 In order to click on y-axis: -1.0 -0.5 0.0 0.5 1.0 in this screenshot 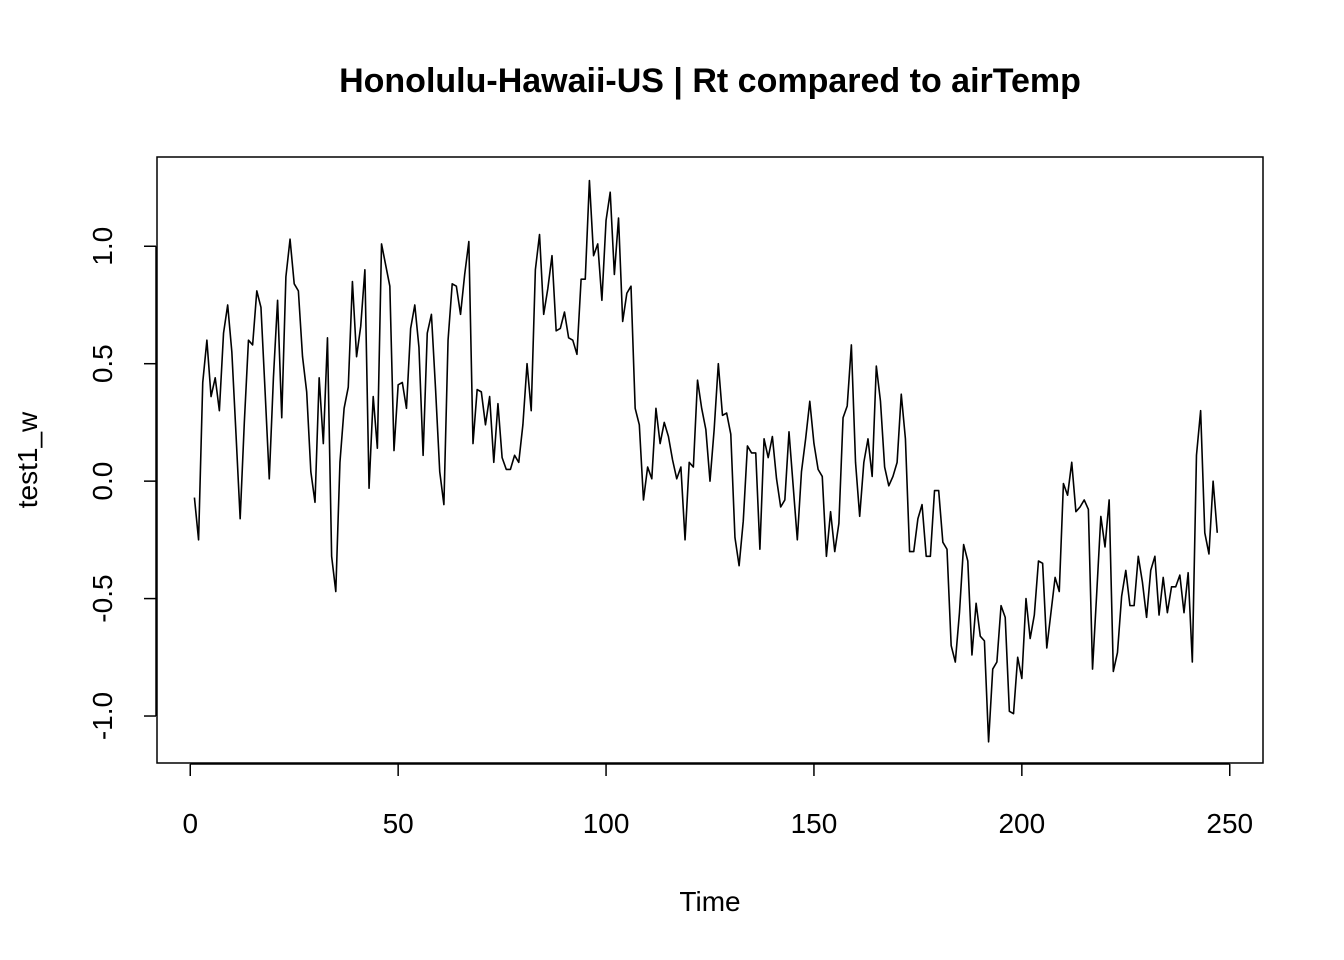, I will do `click(122, 483)`.